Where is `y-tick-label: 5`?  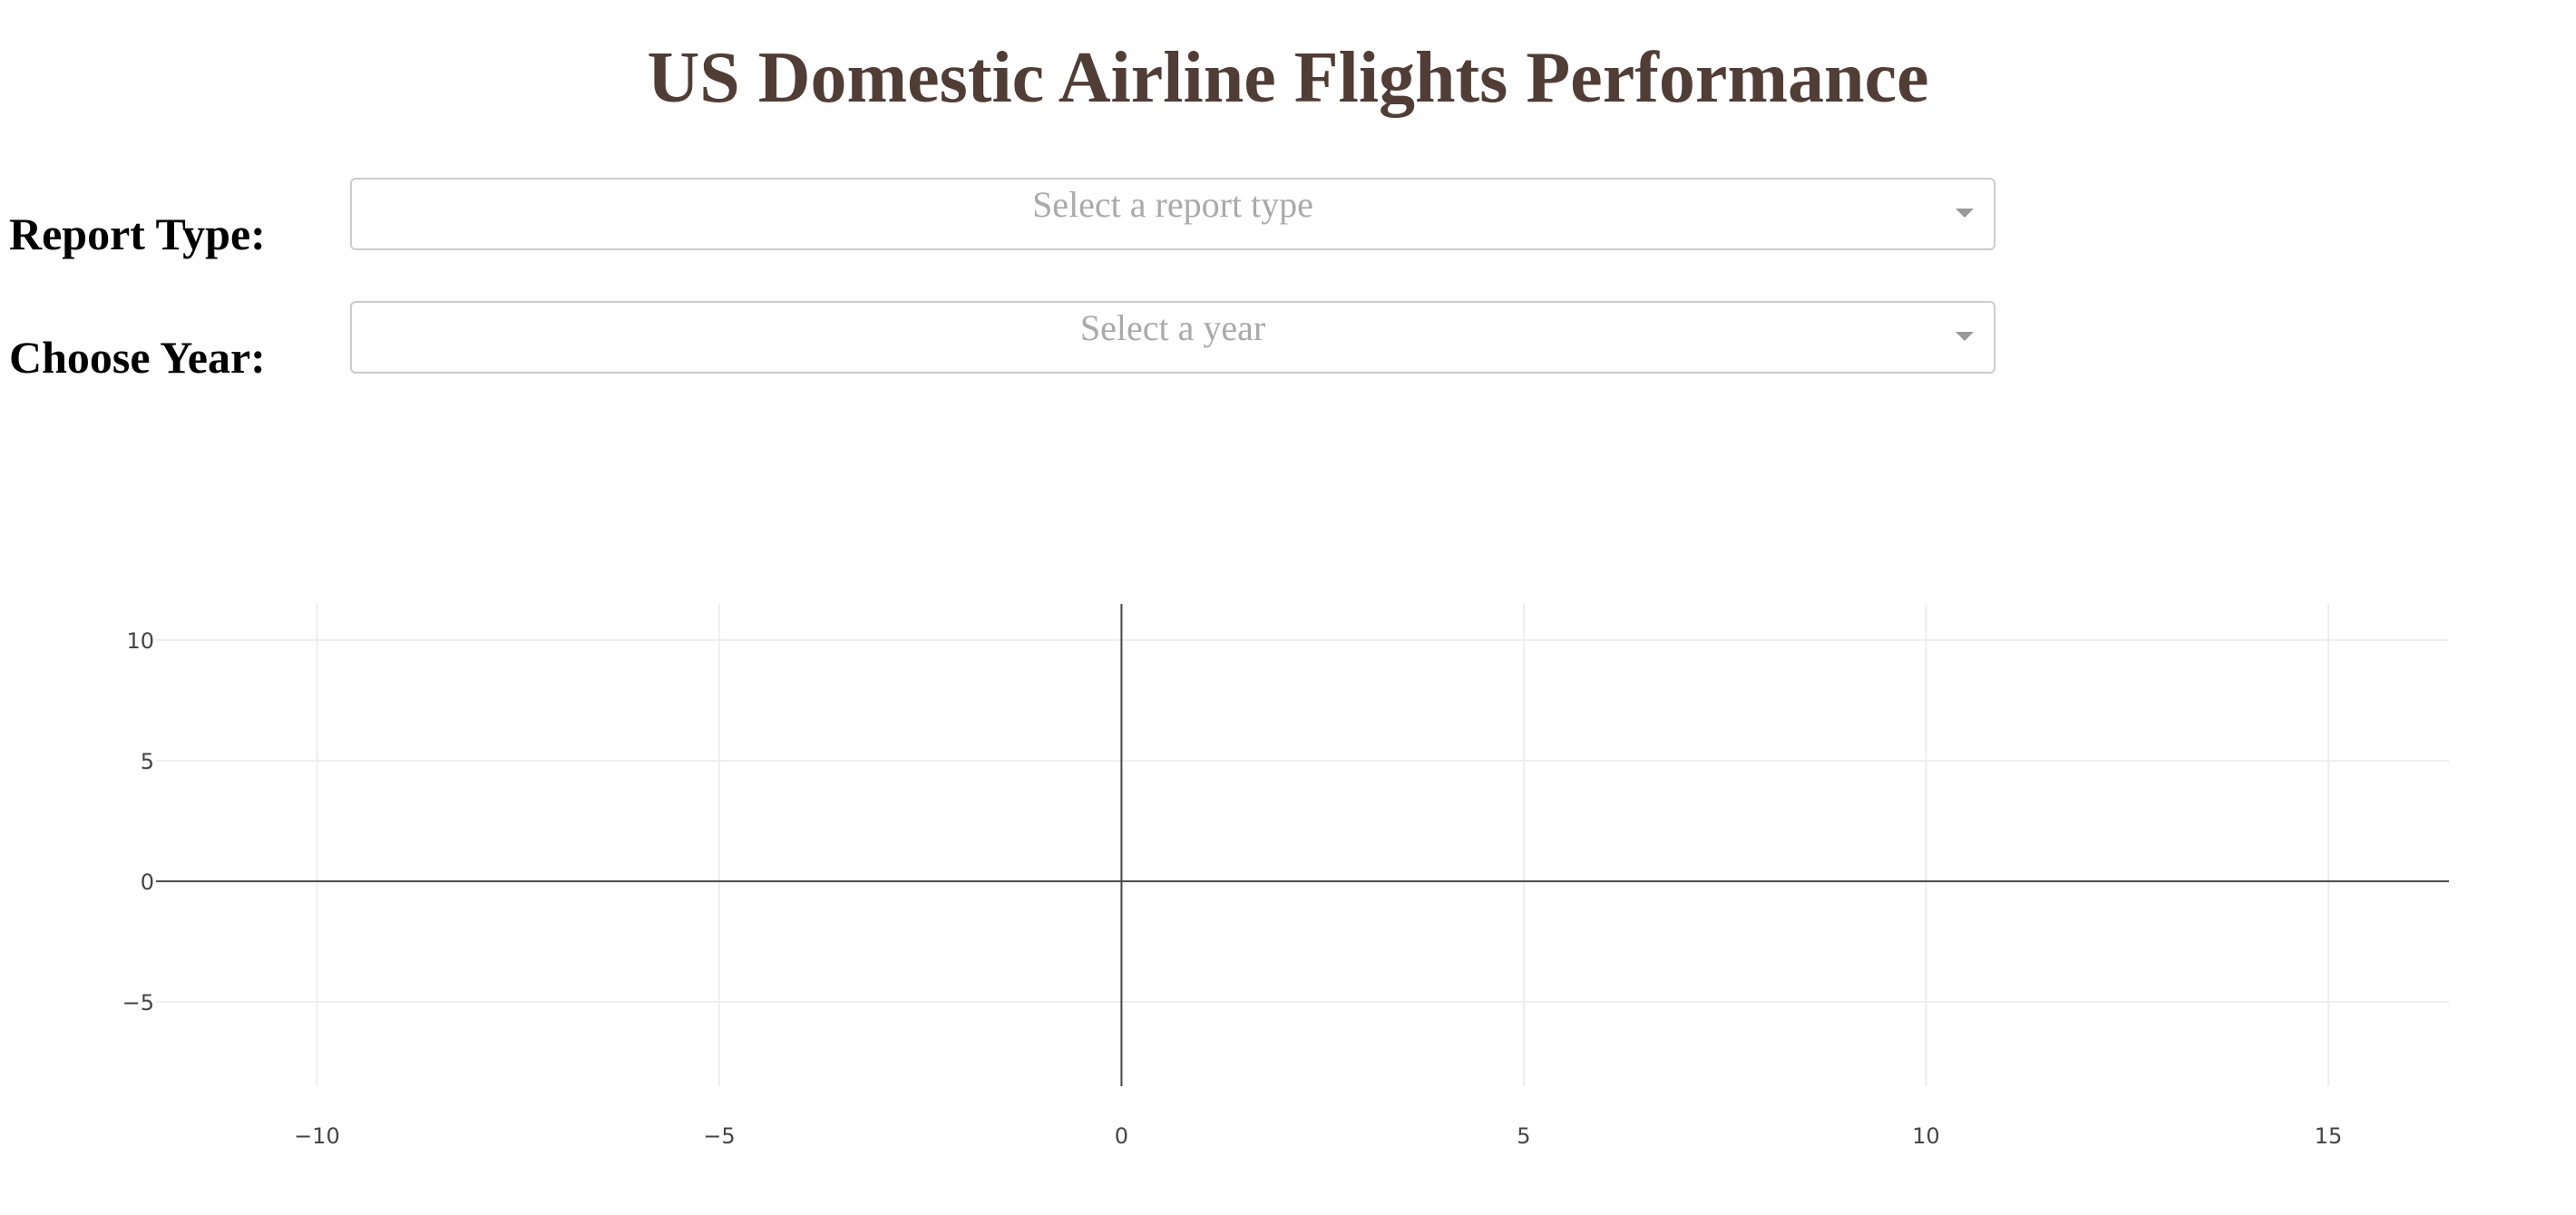
y-tick-label: 5 is located at coordinates (147, 761).